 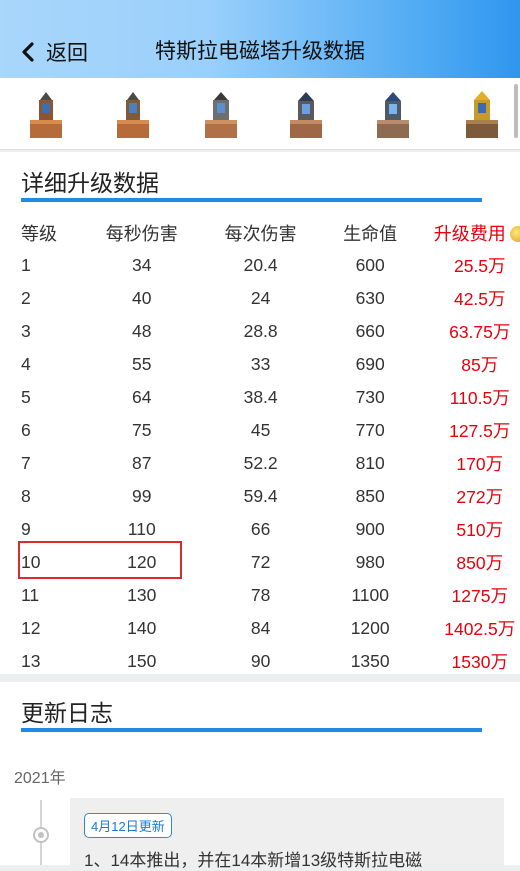 What do you see at coordinates (470, 234) in the screenshot?
I see `col-header-upgrade-cost-label: 升级费用` at bounding box center [470, 234].